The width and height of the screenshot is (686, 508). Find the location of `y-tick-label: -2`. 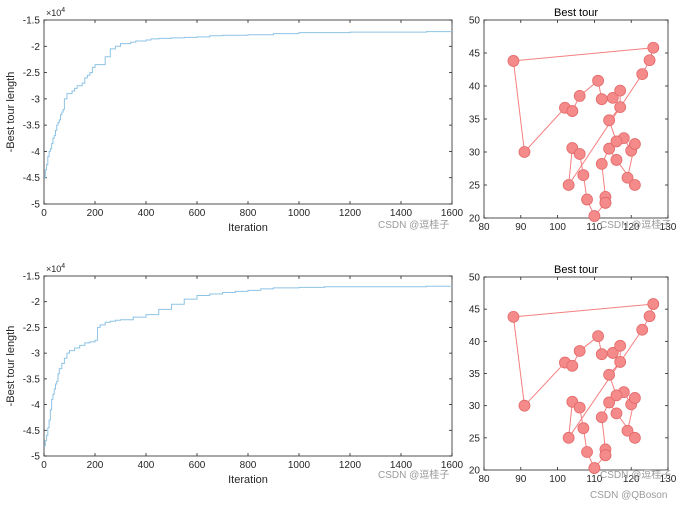

y-tick-label: -2 is located at coordinates (35, 302).